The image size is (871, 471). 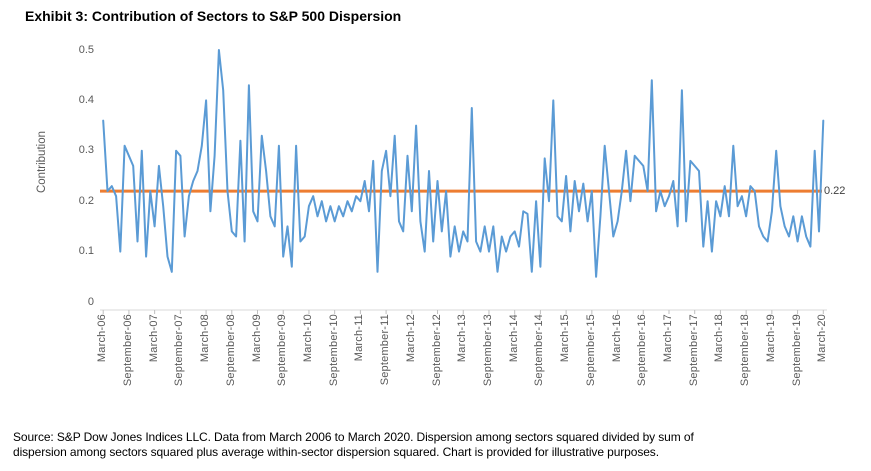 What do you see at coordinates (770, 338) in the screenshot?
I see `x-tick-label: March-19` at bounding box center [770, 338].